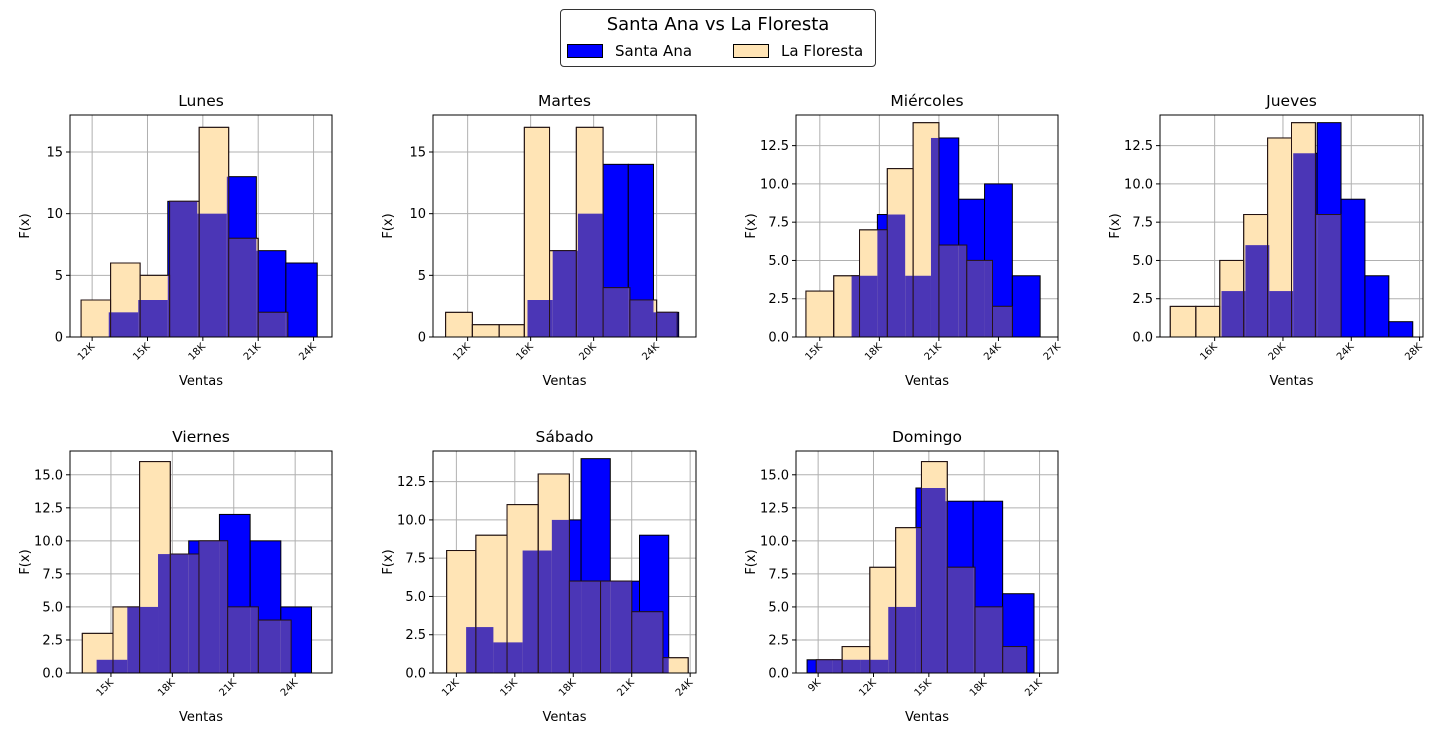  I want to click on y-tick-label: 7.5, so click(778, 223).